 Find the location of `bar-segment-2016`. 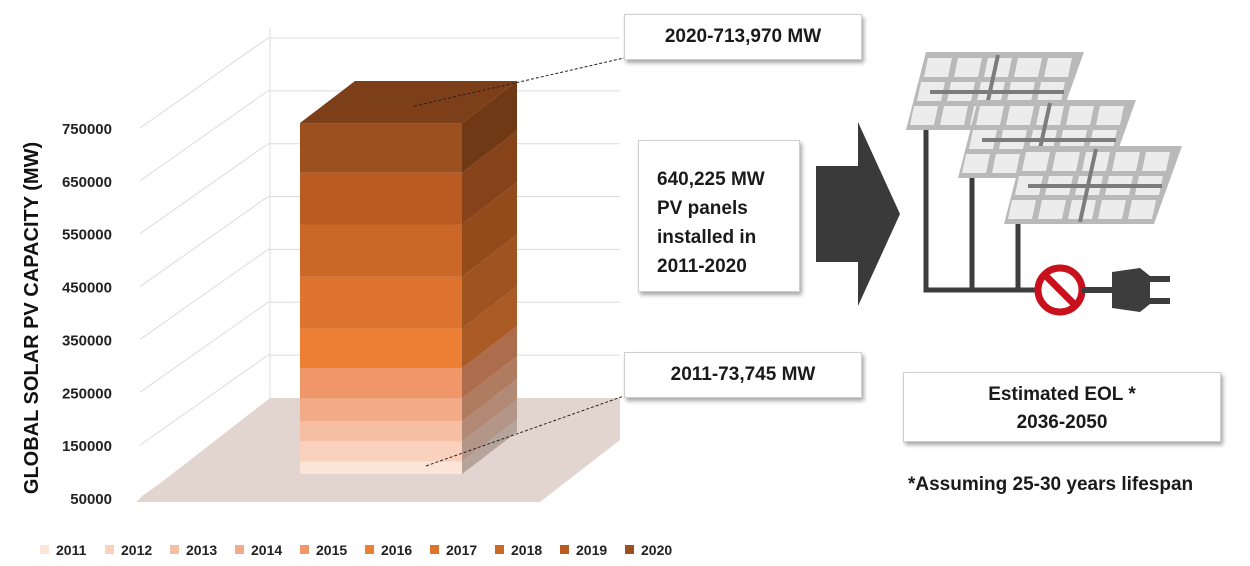

bar-segment-2016 is located at coordinates (381, 348).